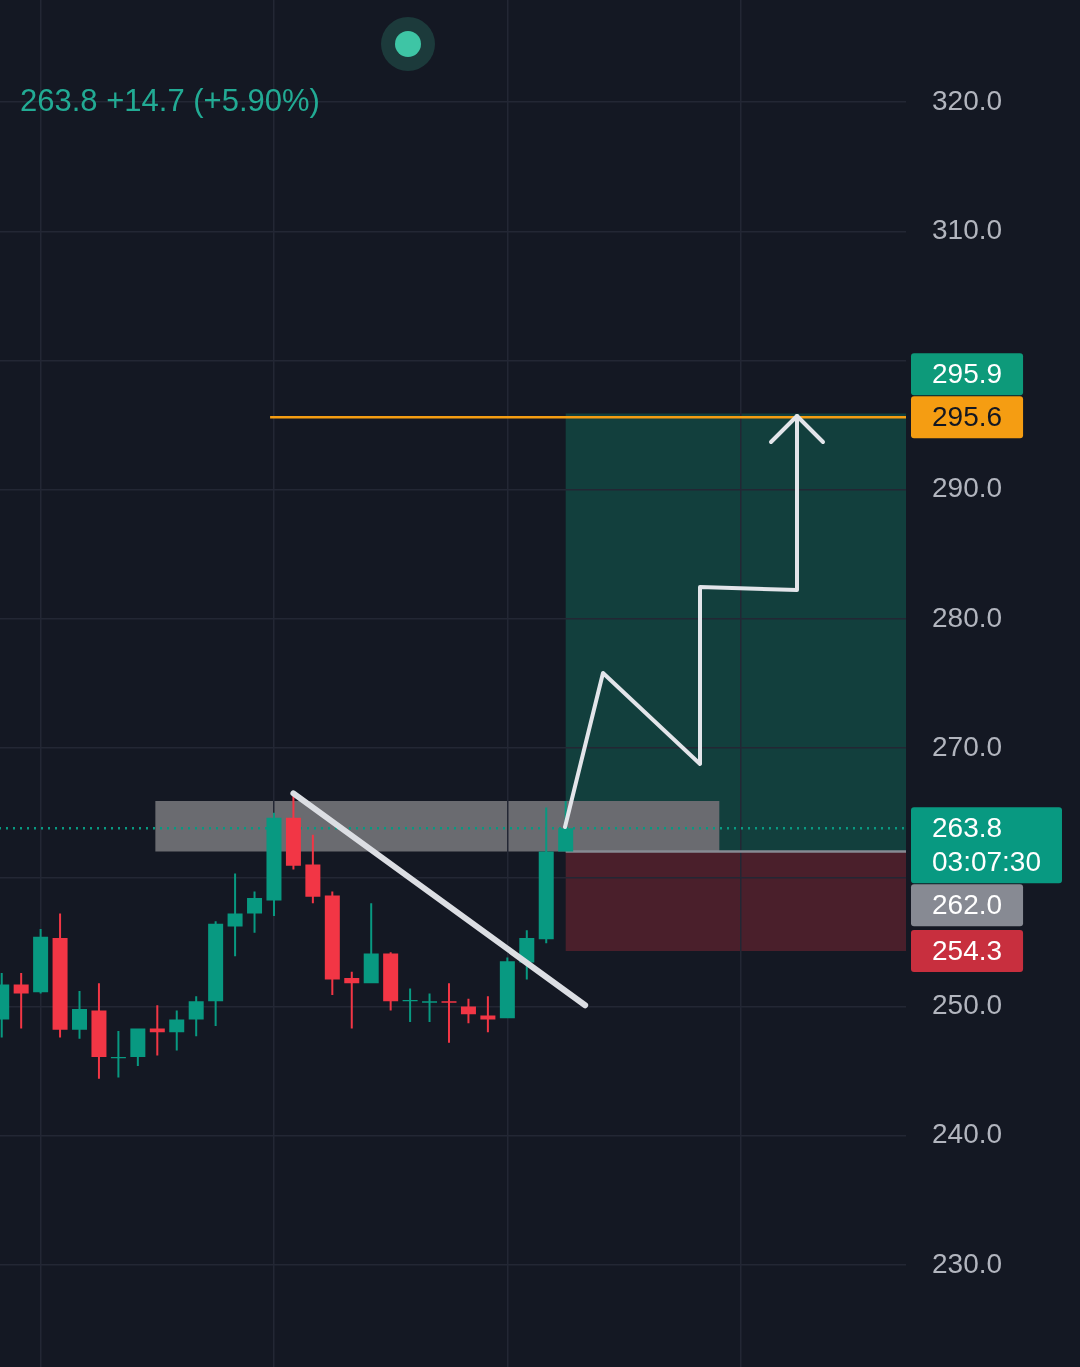 Image resolution: width=1080 pixels, height=1367 pixels. I want to click on text: 03:07:30, so click(986, 861).